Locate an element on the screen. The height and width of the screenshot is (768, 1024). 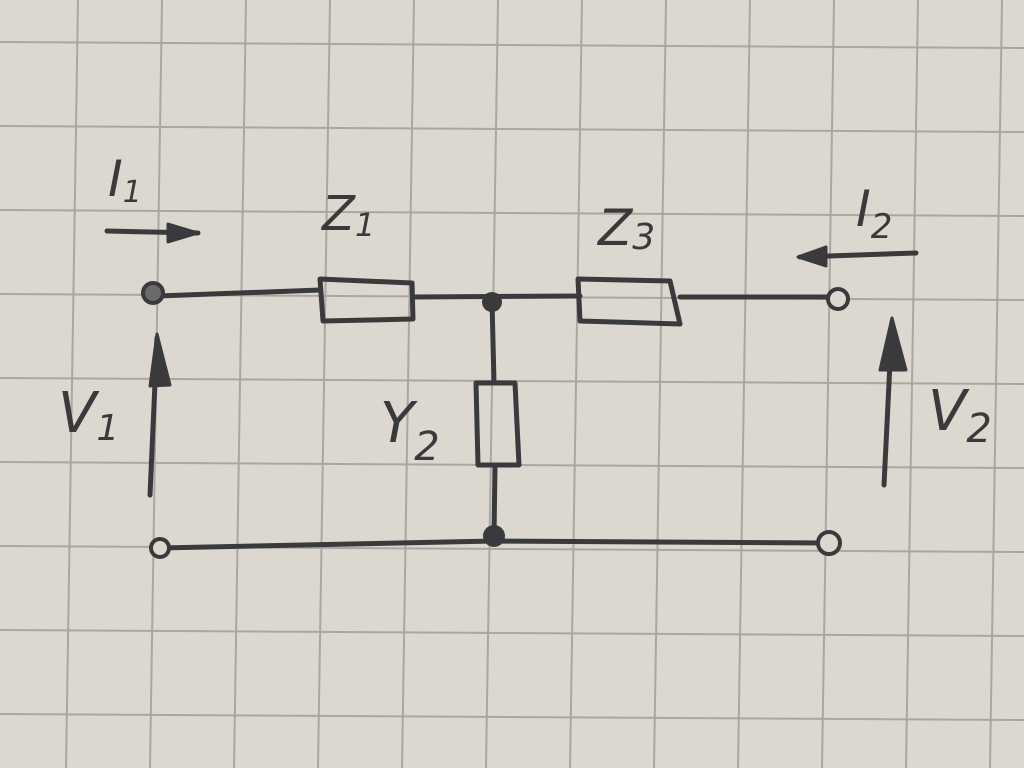
terminal-top-left is located at coordinates (153, 293).